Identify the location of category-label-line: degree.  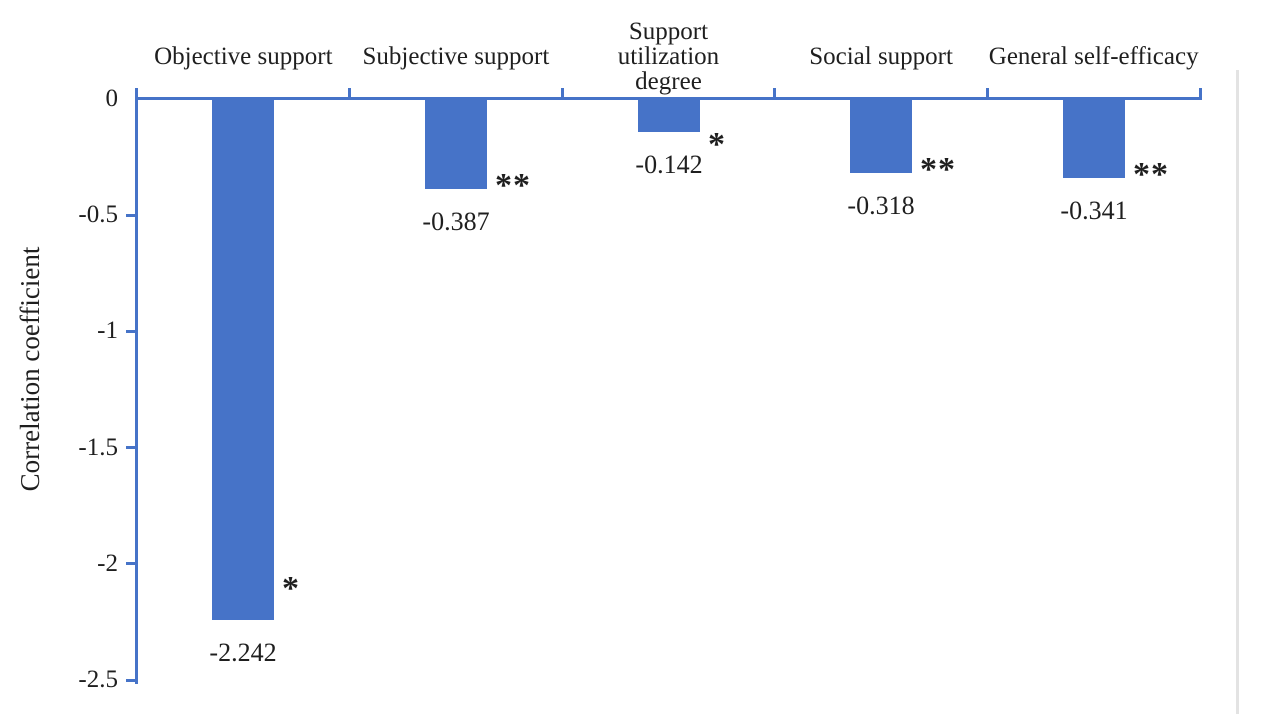
(668, 81).